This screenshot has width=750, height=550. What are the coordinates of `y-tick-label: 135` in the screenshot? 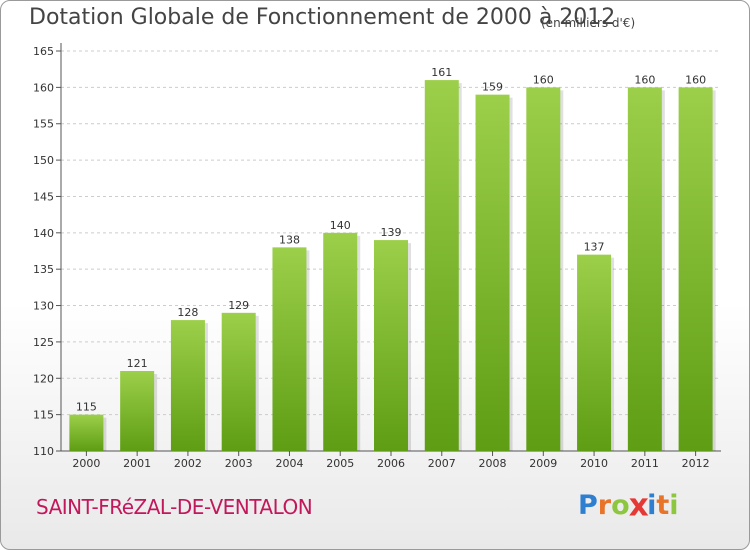 It's located at (43, 269).